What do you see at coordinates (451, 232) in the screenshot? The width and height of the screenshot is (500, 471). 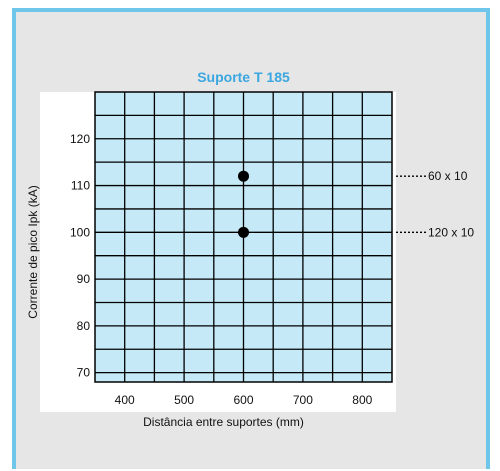 I see `annotation-label: 120 x 10` at bounding box center [451, 232].